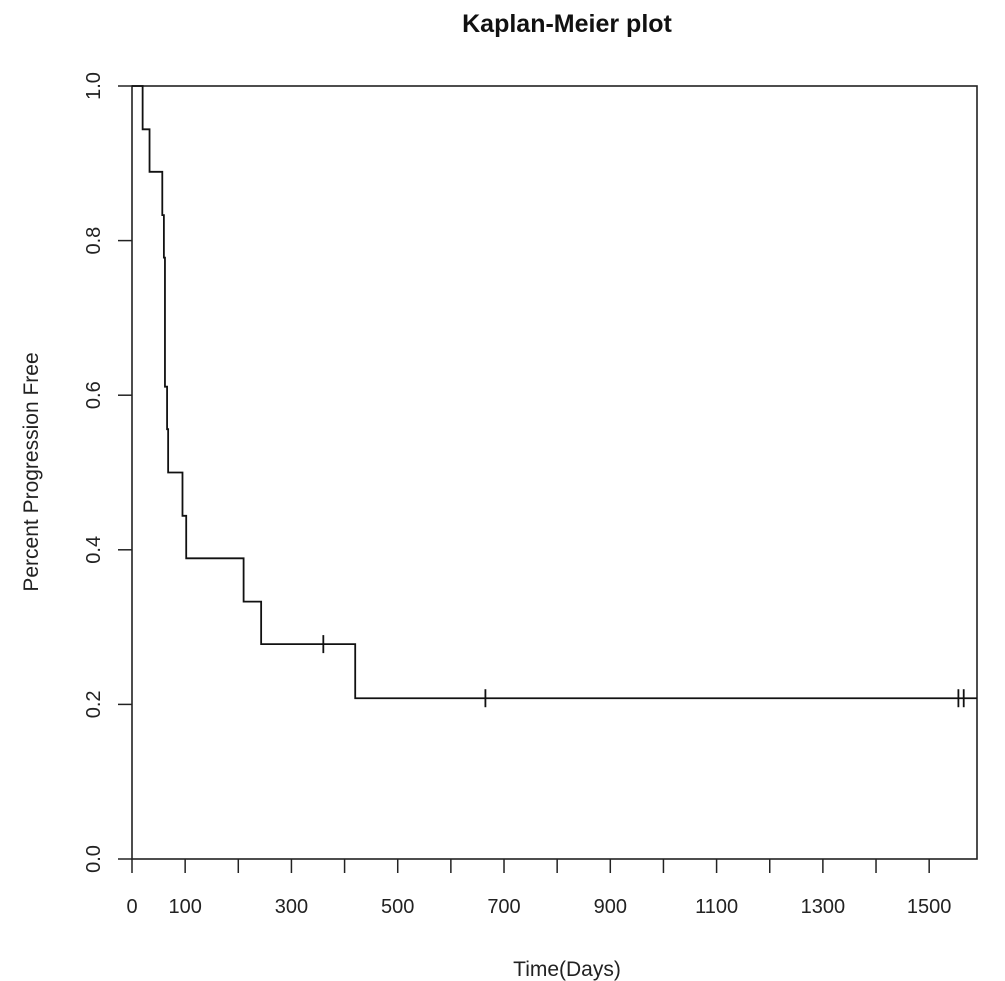  Describe the element at coordinates (929, 907) in the screenshot. I see `x-tick-label: 1500` at that location.